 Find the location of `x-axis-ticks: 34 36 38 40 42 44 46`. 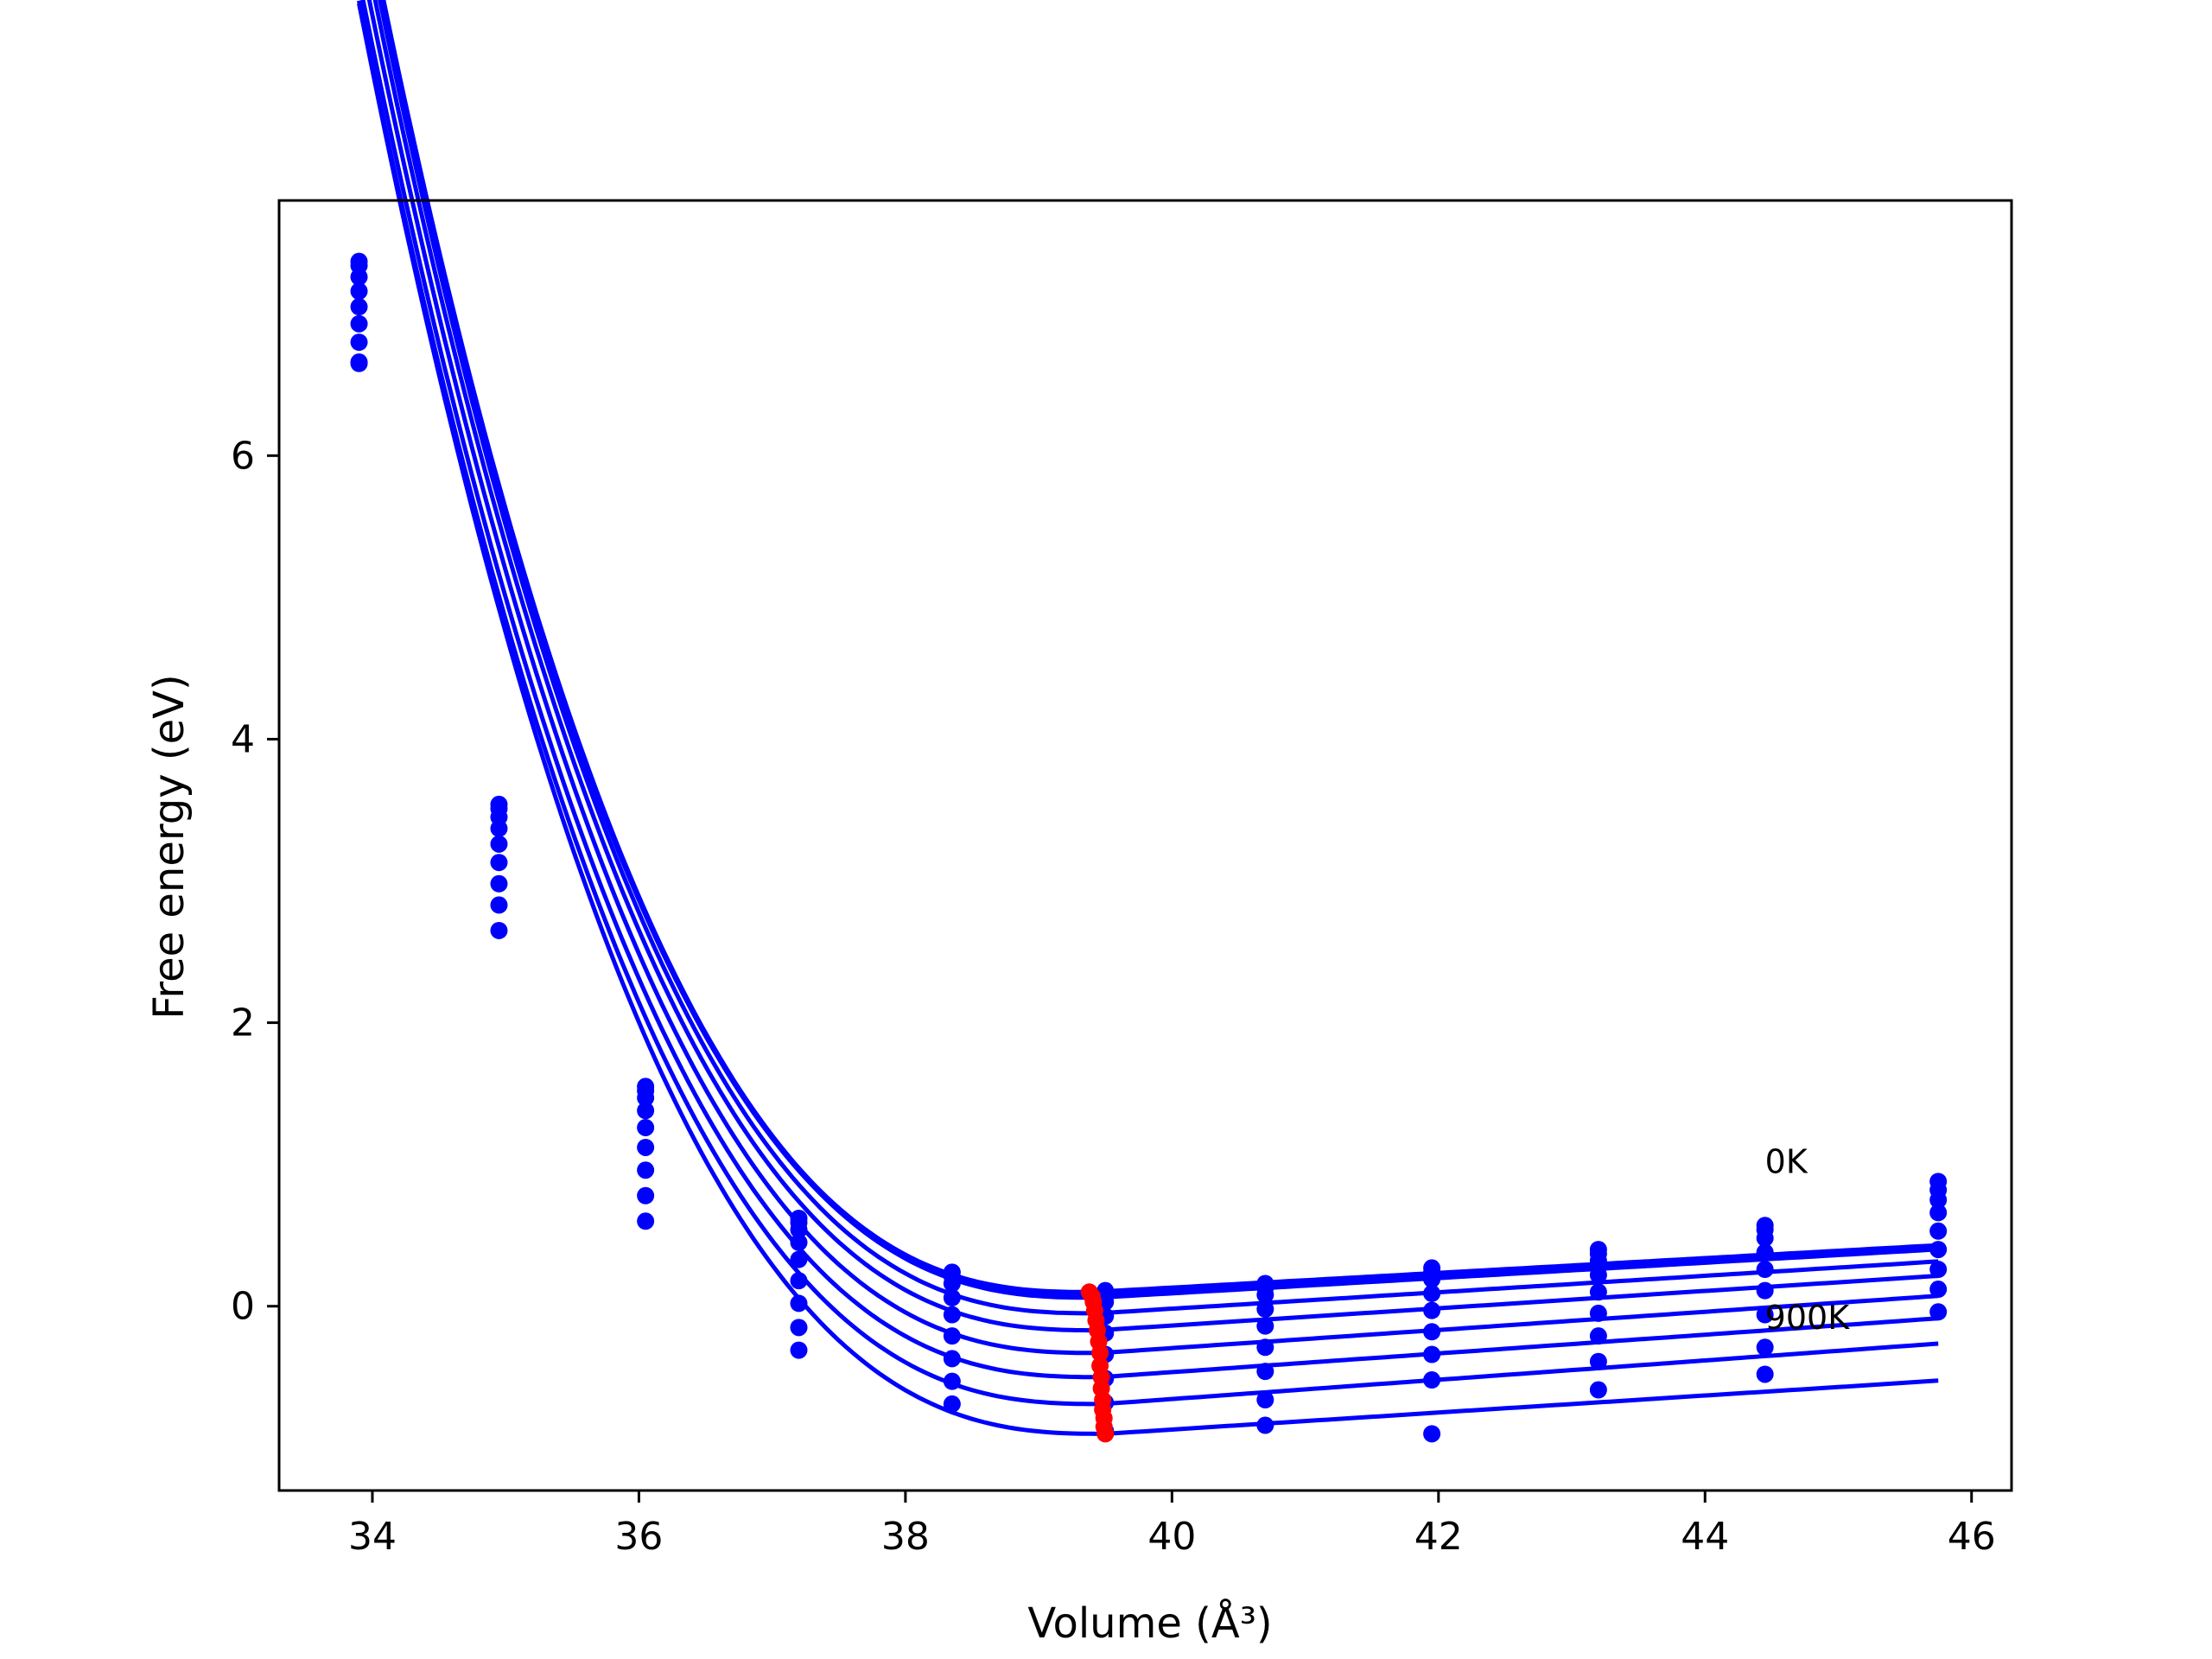

x-axis-ticks: 34 36 38 40 42 44 46 is located at coordinates (1172, 1525).